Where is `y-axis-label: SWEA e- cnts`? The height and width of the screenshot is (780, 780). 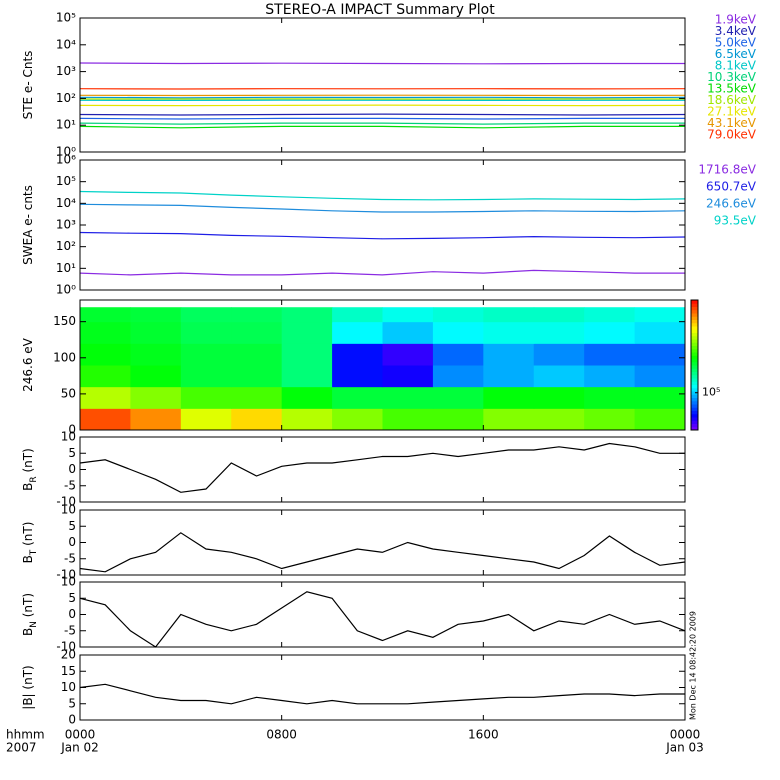
y-axis-label: SWEA e- cnts is located at coordinates (28, 225).